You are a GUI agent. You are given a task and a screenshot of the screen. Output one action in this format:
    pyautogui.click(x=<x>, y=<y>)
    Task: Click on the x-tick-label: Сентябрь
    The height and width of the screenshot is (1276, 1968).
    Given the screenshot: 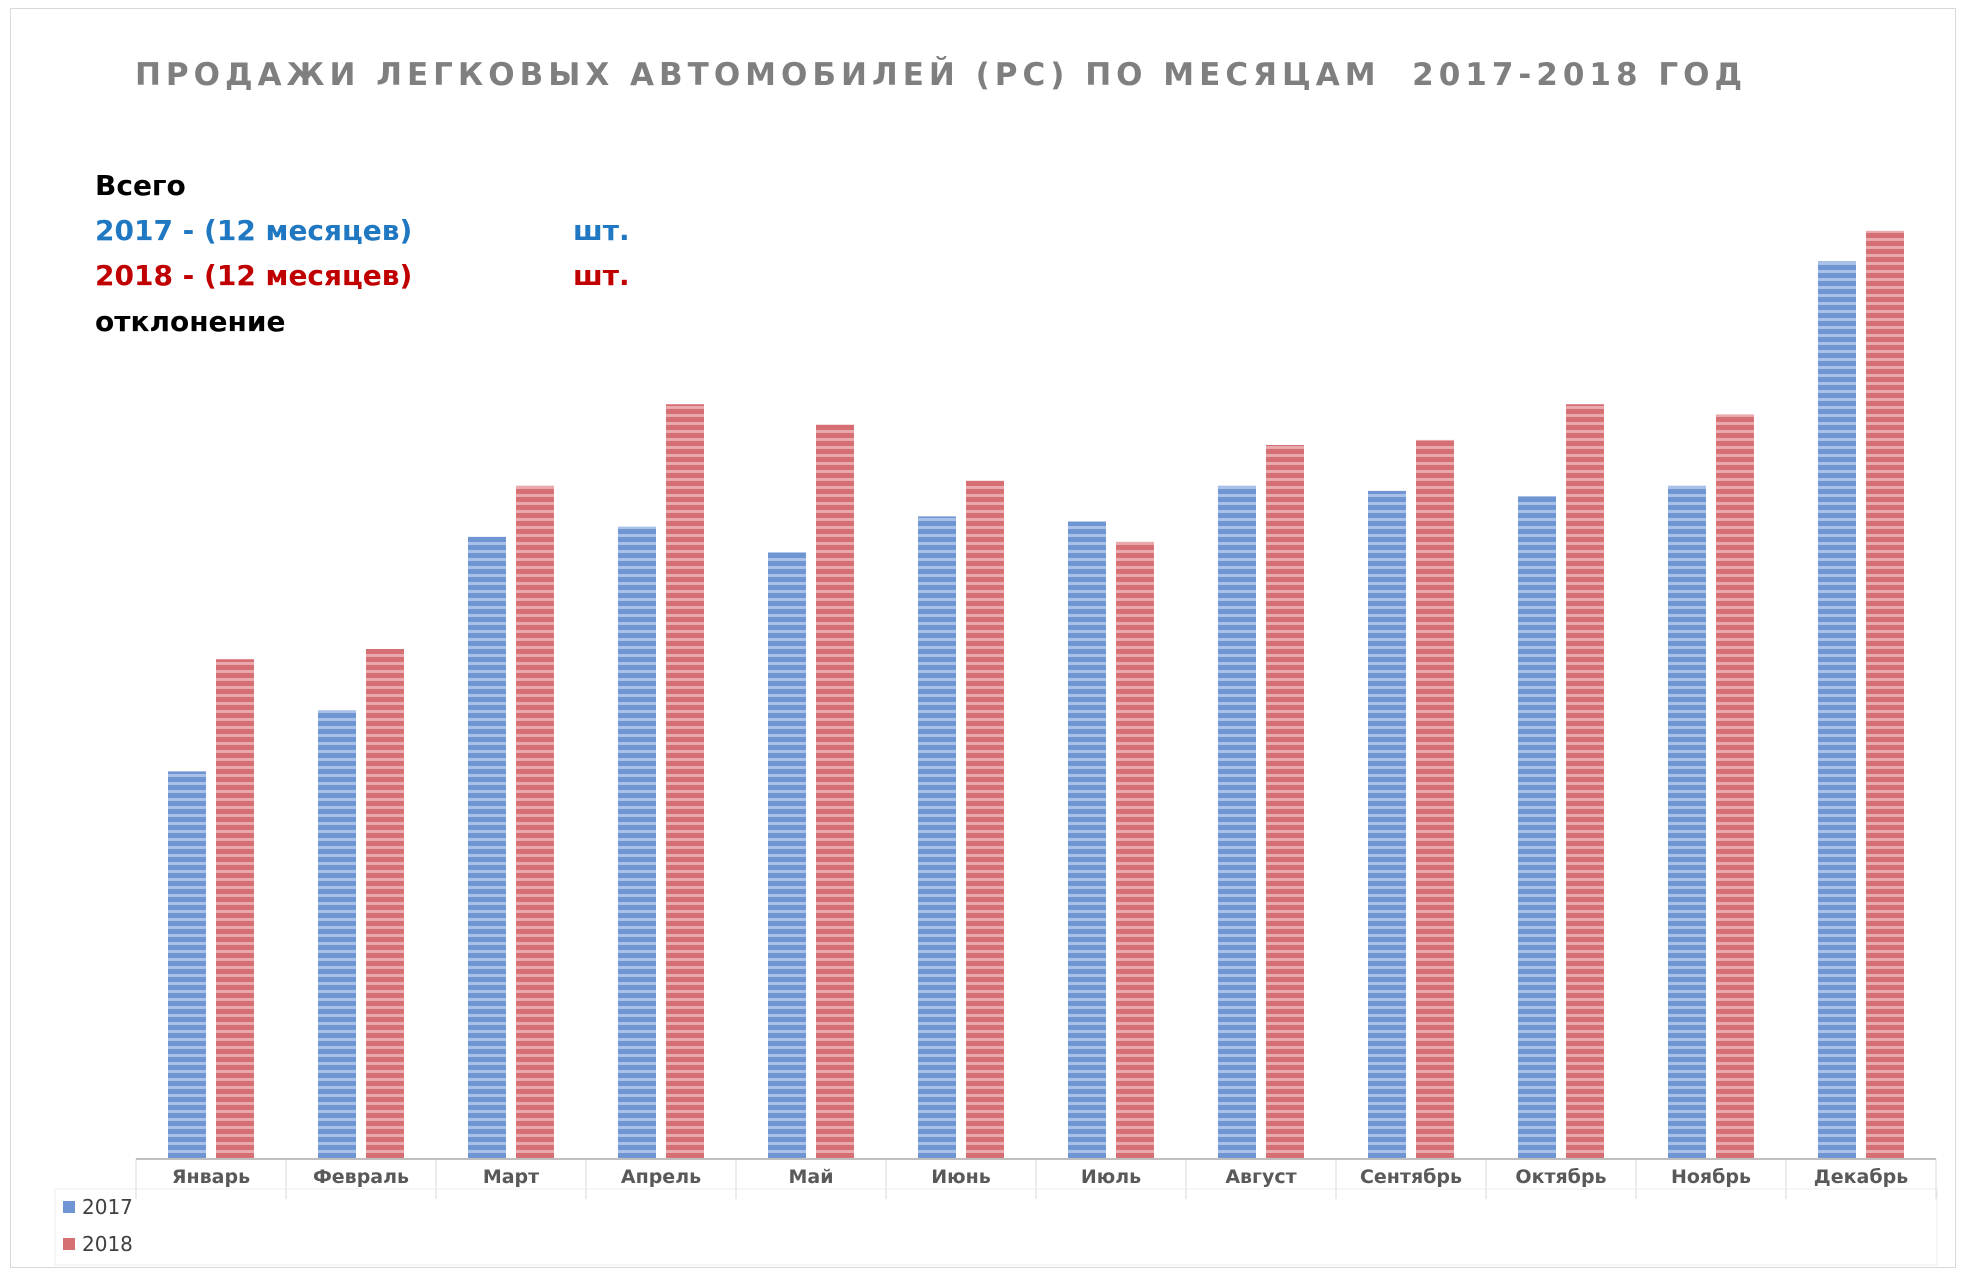 What is the action you would take?
    pyautogui.click(x=1411, y=1177)
    